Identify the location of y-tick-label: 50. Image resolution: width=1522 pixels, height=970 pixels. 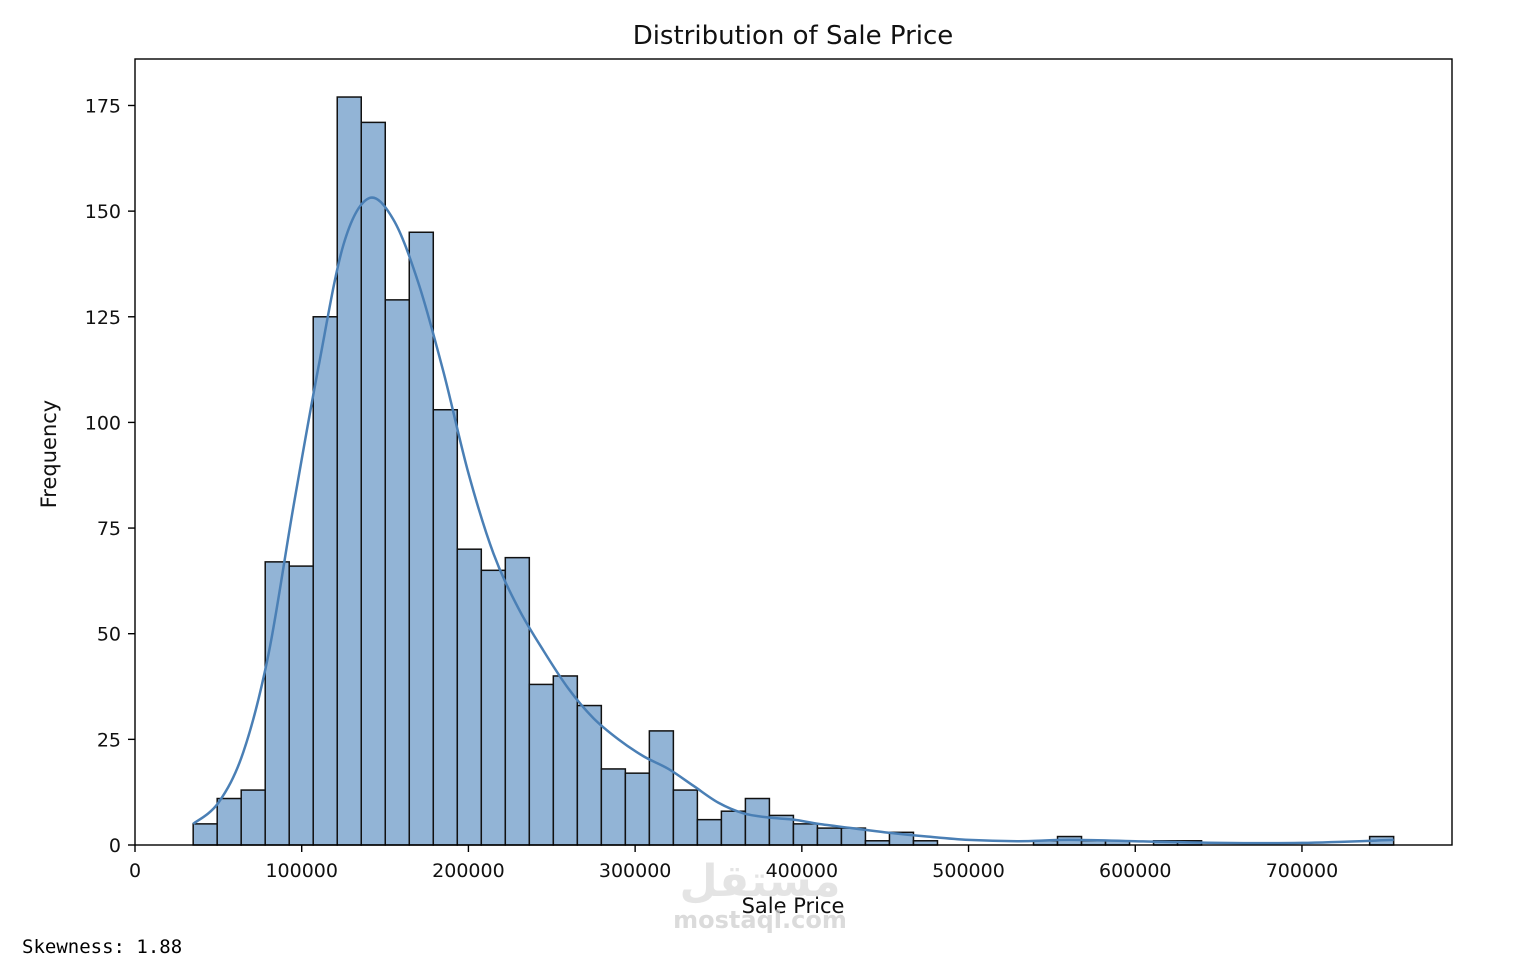
(109, 635).